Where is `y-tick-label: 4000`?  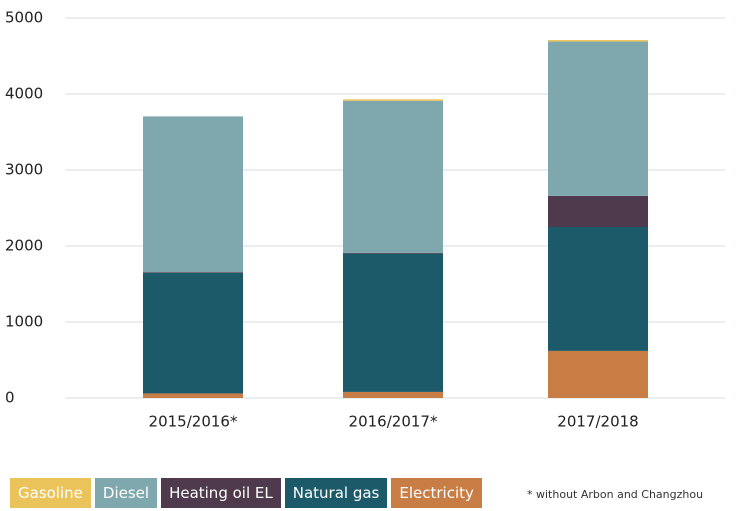 y-tick-label: 4000 is located at coordinates (24, 94).